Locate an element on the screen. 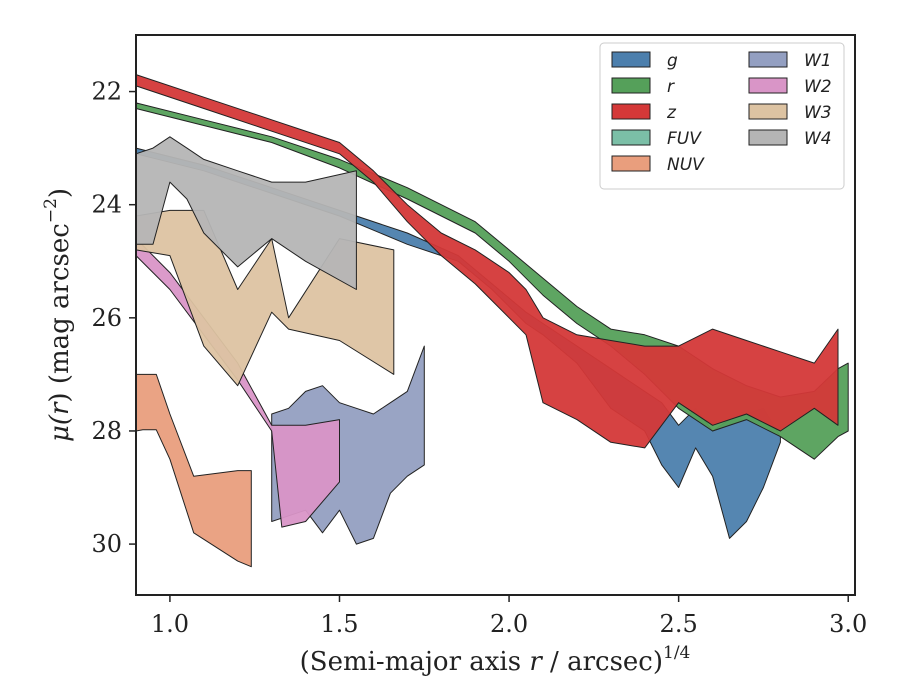  x-tick-label: 2.0 is located at coordinates (509, 624).